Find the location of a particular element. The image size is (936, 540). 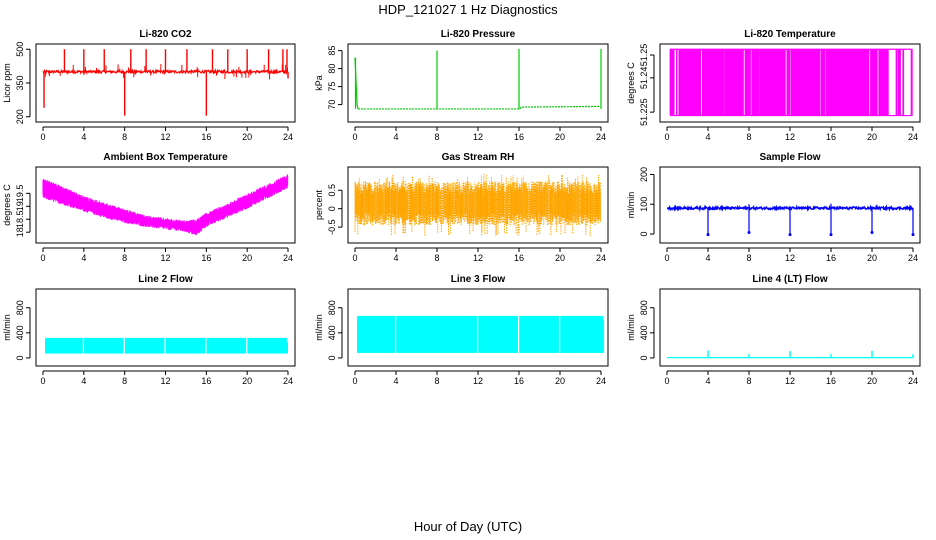

panel-pressure: Li-820 Pressure 0 4 8 12 16 20 24 70 75 80 85 kPa is located at coordinates (461, 85).